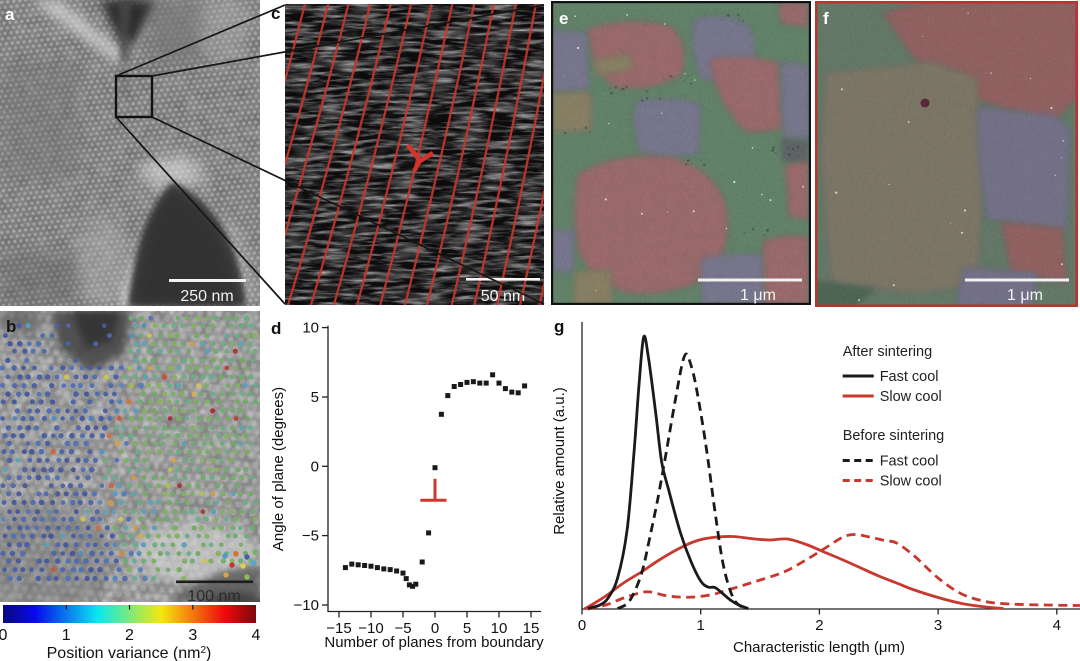 Image resolution: width=1080 pixels, height=661 pixels. What do you see at coordinates (887, 352) in the screenshot?
I see `svg-text: After sintering` at bounding box center [887, 352].